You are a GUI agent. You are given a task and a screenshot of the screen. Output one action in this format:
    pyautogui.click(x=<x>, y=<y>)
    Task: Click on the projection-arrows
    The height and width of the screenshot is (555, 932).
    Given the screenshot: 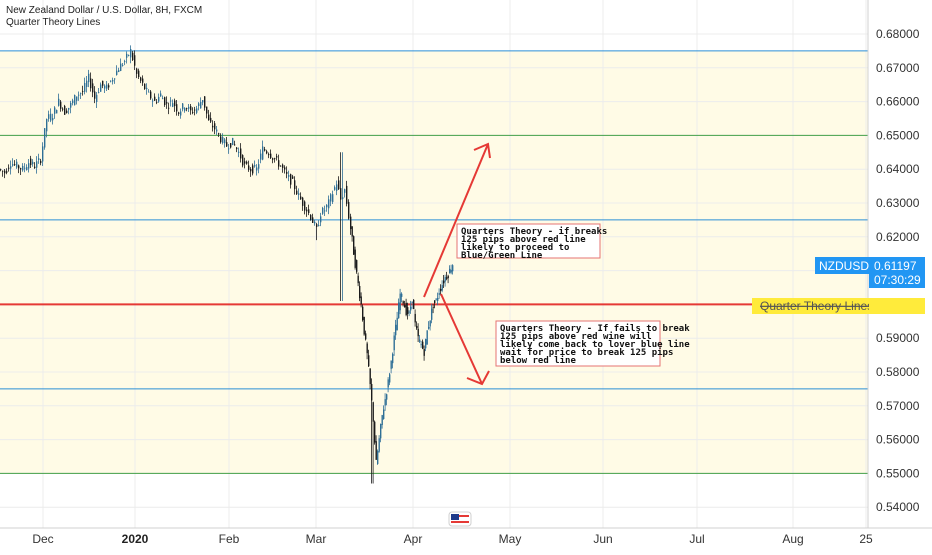 What is the action you would take?
    pyautogui.click(x=457, y=264)
    